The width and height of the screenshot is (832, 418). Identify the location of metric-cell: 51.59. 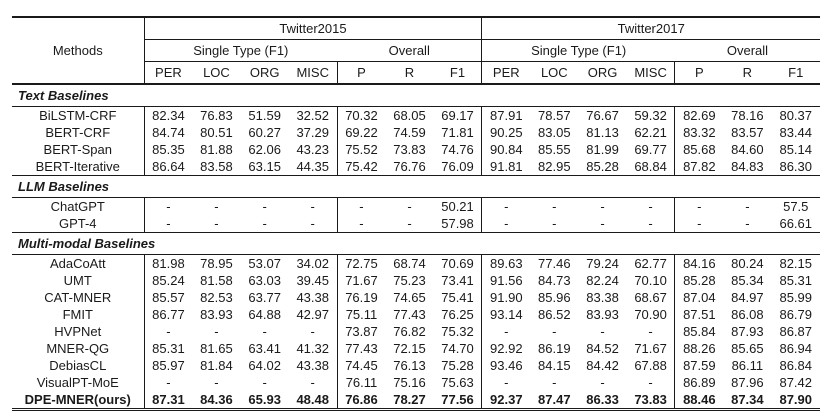
(264, 115).